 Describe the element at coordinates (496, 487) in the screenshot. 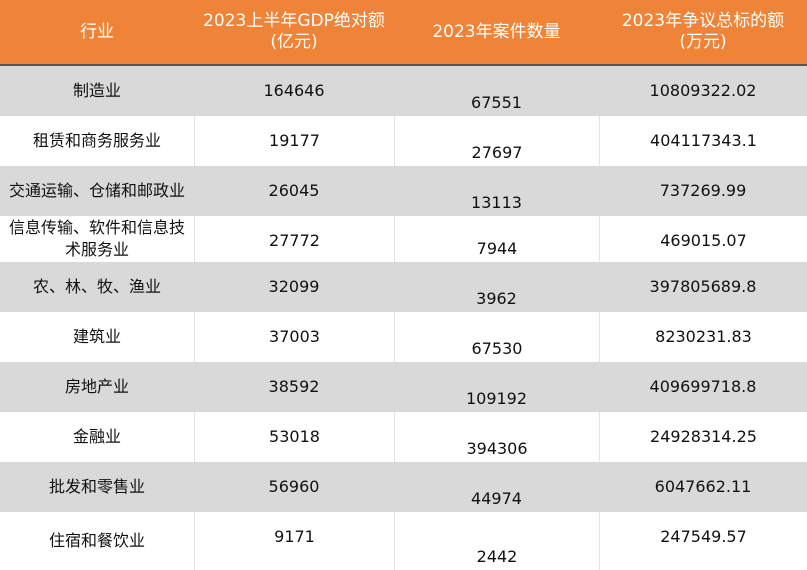

I see `cell-cases: 44974` at that location.